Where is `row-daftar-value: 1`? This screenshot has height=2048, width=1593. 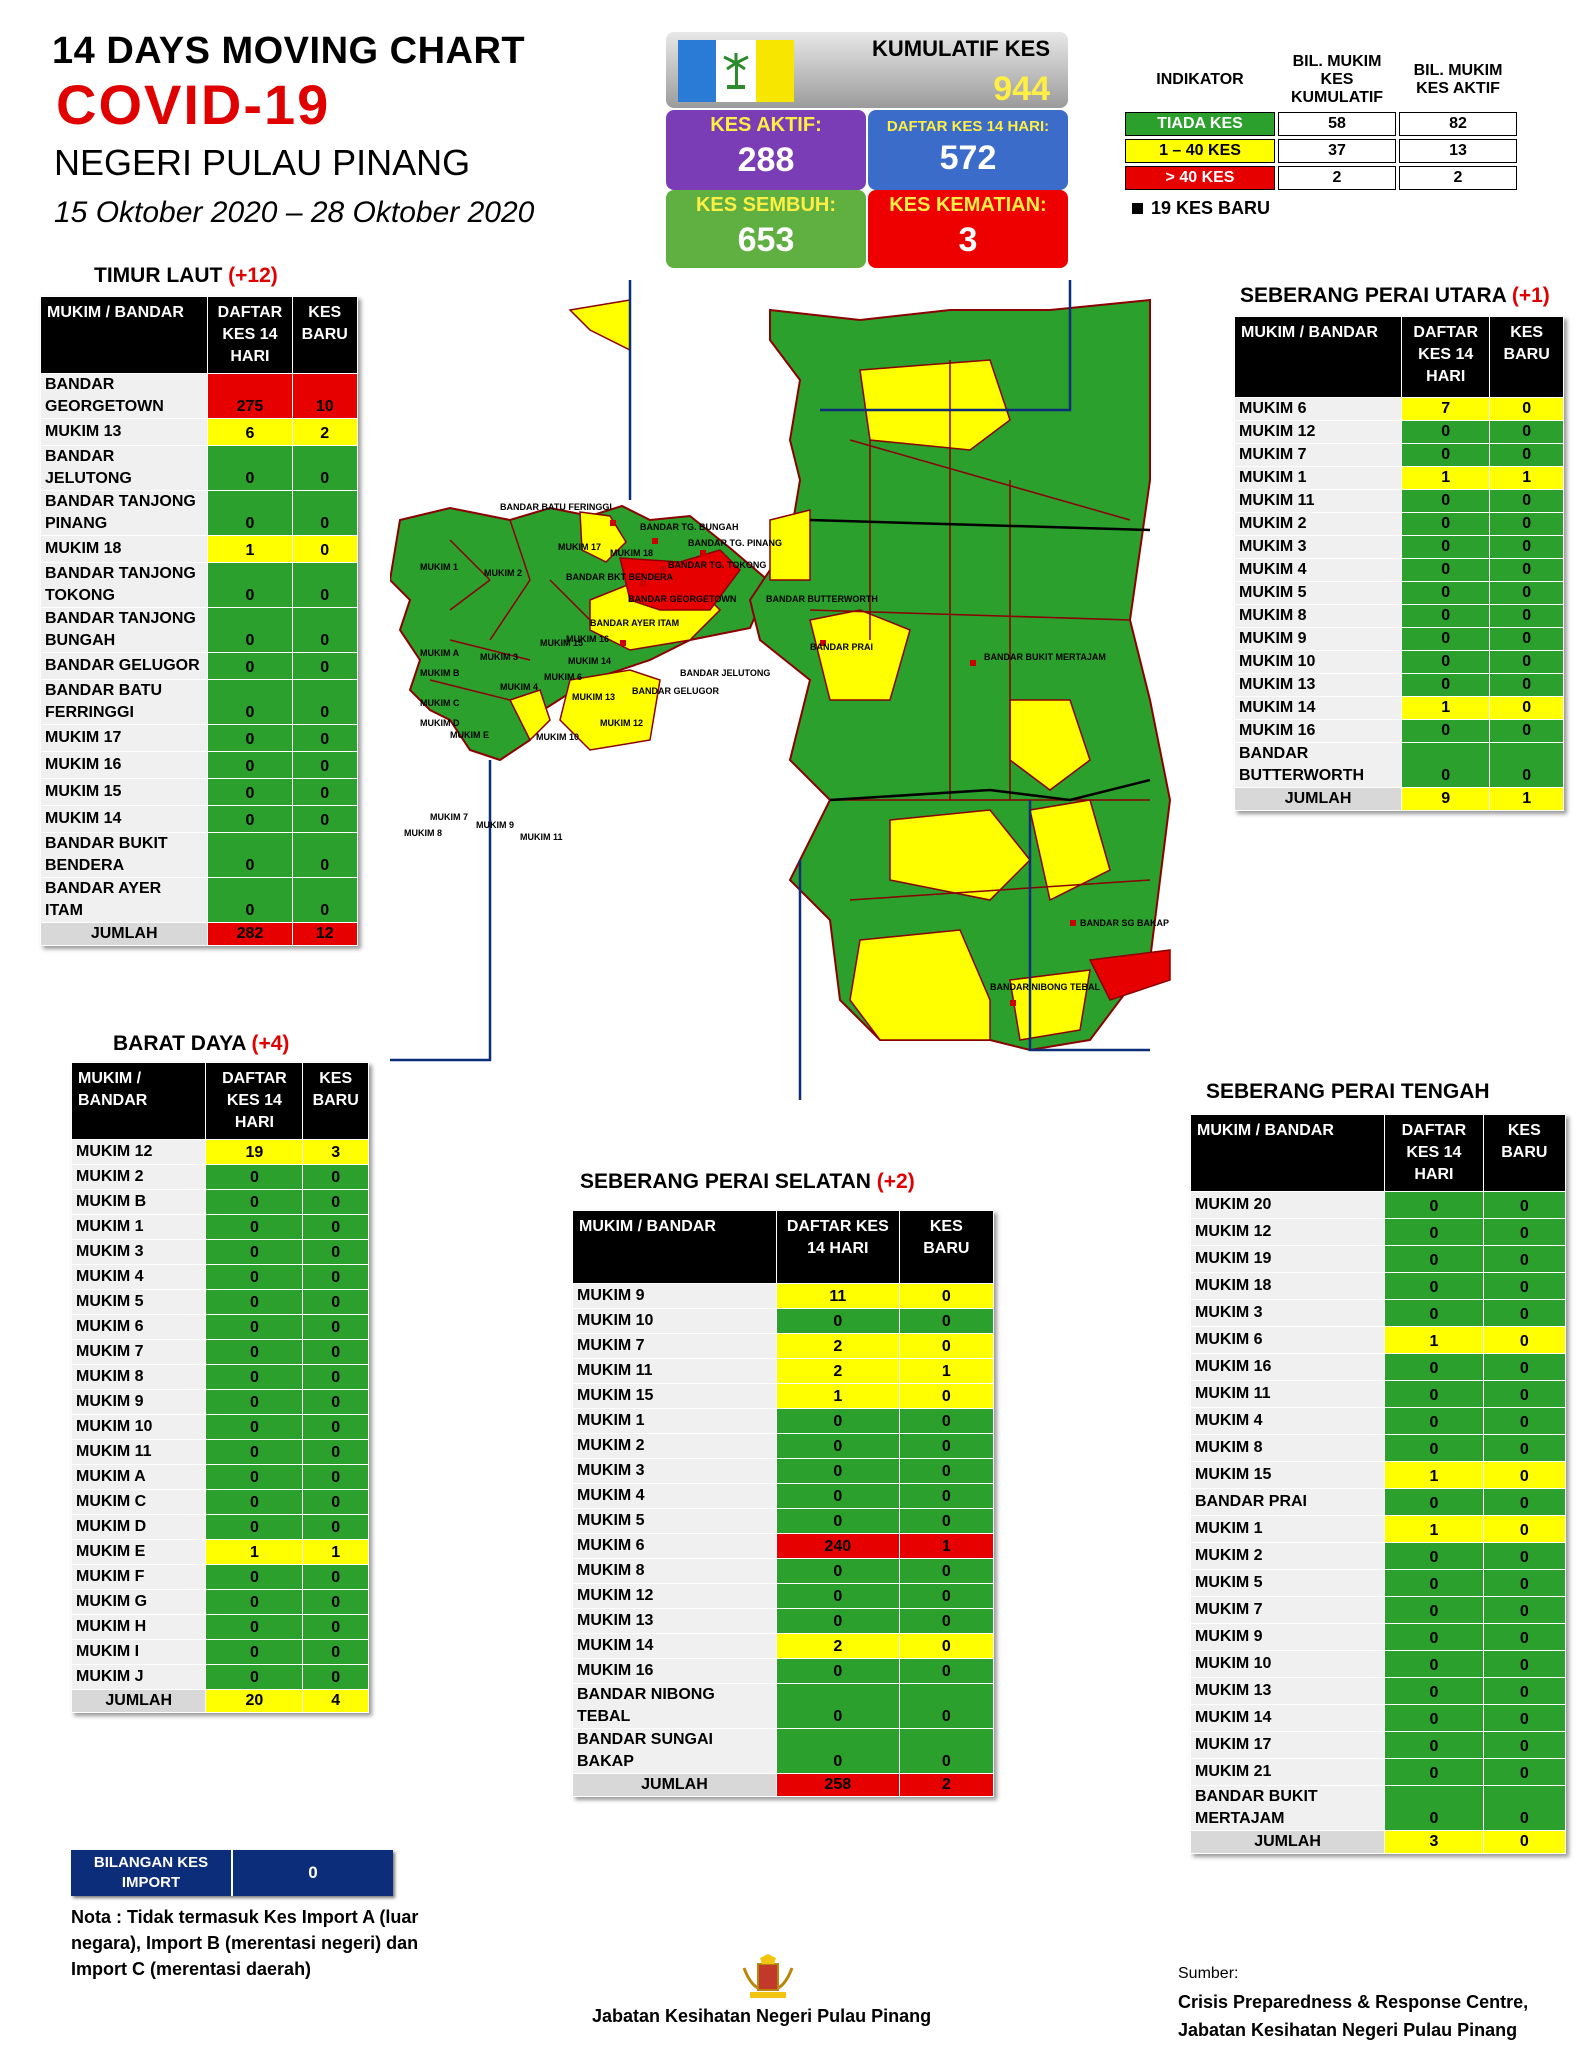 row-daftar-value: 1 is located at coordinates (1434, 1475).